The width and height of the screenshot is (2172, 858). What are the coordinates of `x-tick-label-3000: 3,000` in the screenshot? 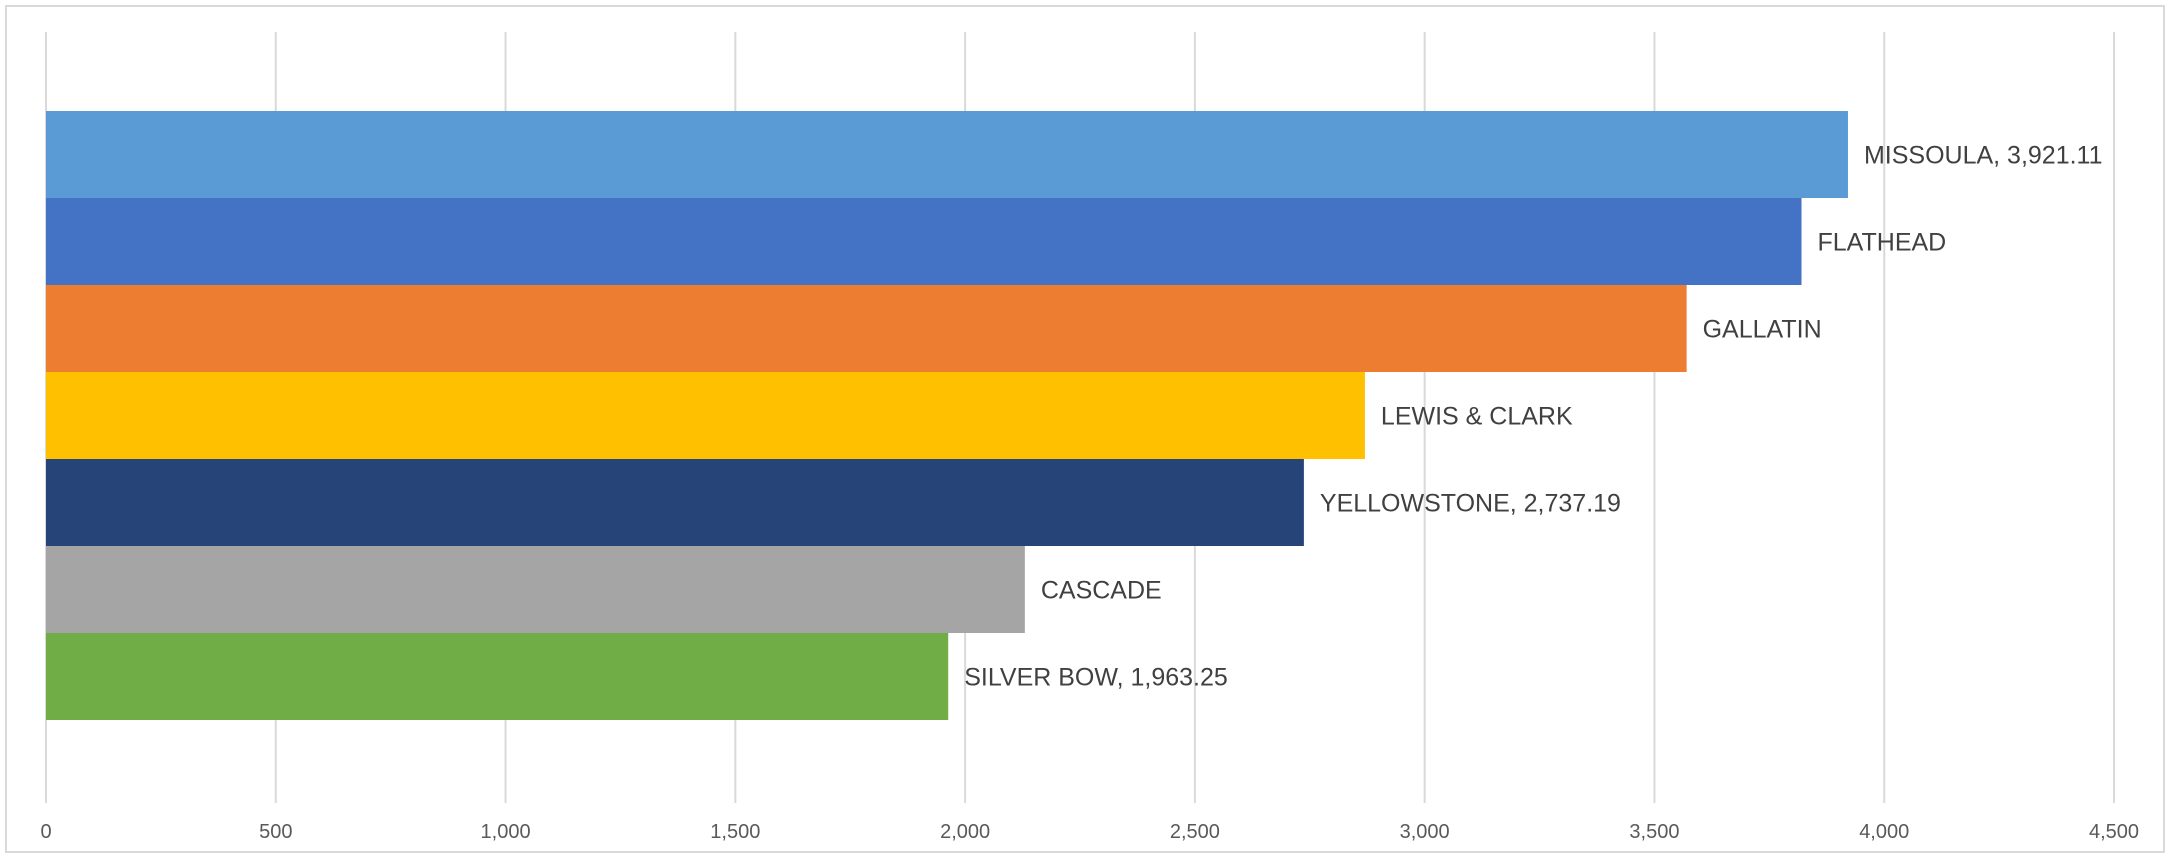 It's located at (1425, 832).